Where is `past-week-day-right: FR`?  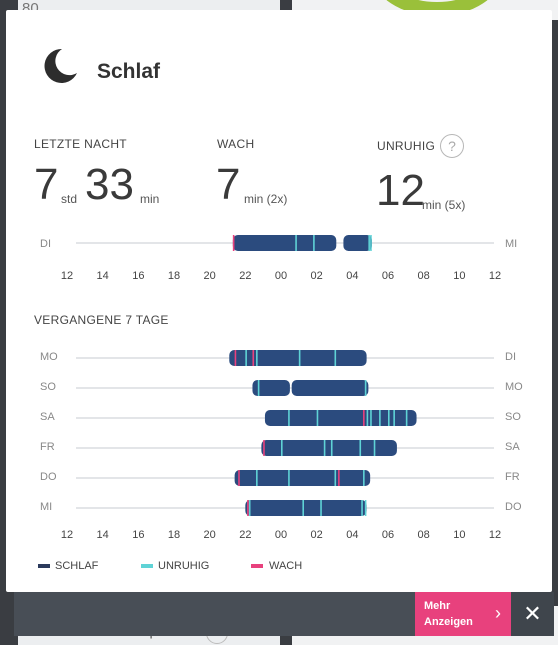
past-week-day-right: FR is located at coordinates (512, 477).